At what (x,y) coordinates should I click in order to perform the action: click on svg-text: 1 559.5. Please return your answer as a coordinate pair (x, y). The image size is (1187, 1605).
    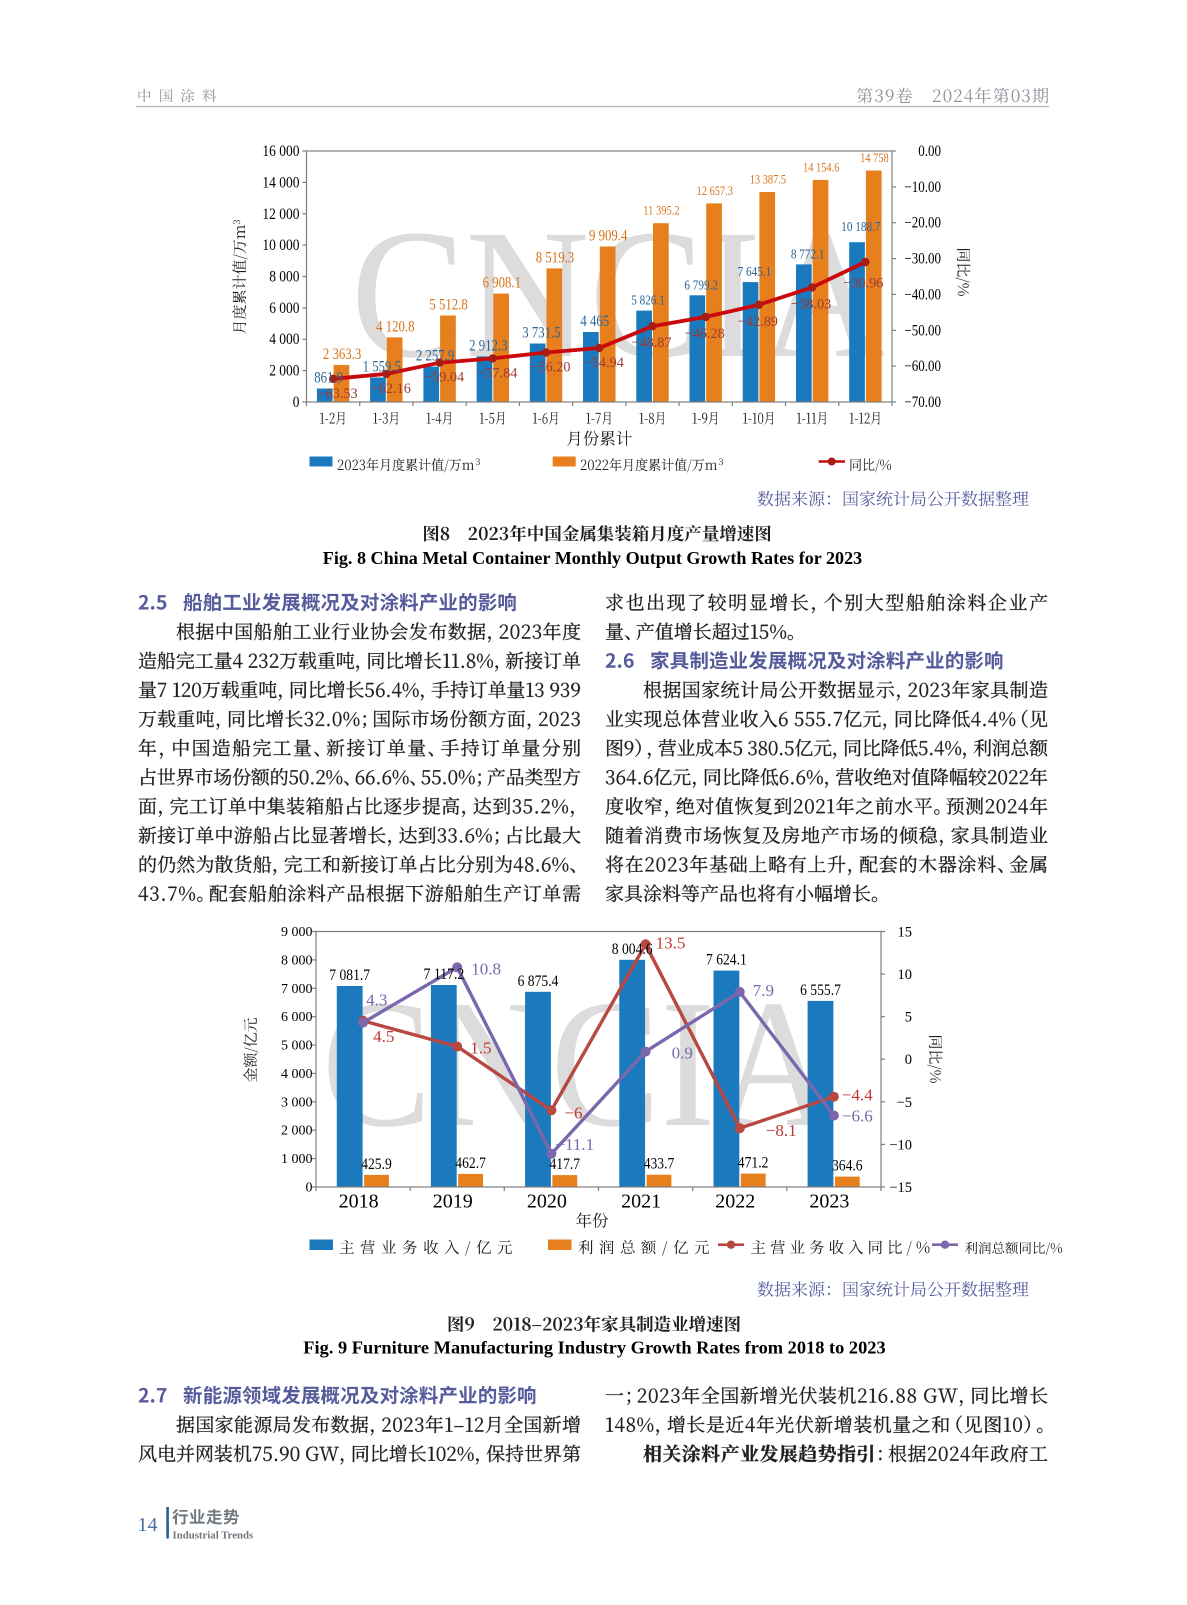
    Looking at the image, I should click on (382, 367).